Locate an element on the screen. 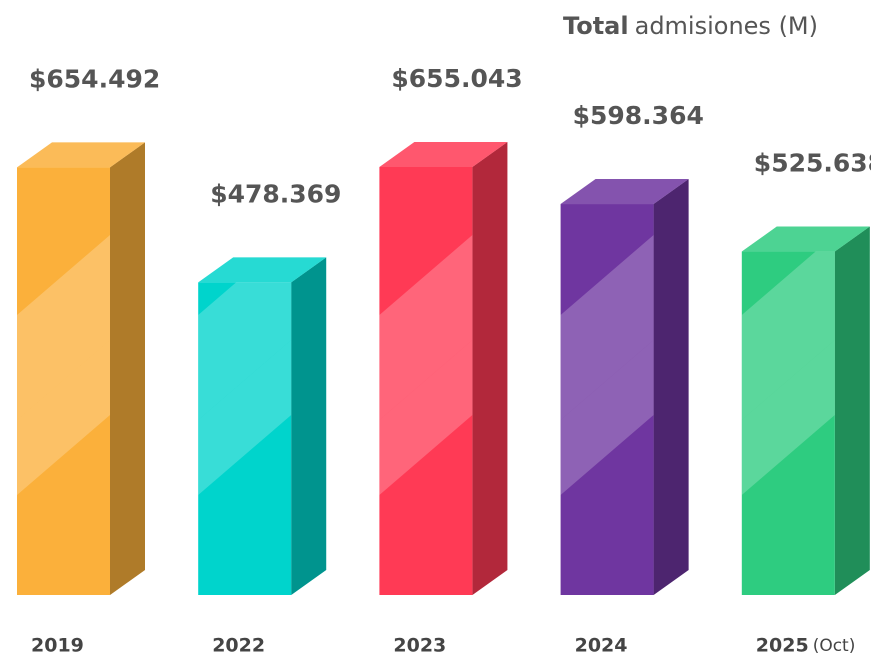 The width and height of the screenshot is (871, 657). value-label: $598.364 is located at coordinates (638, 115).